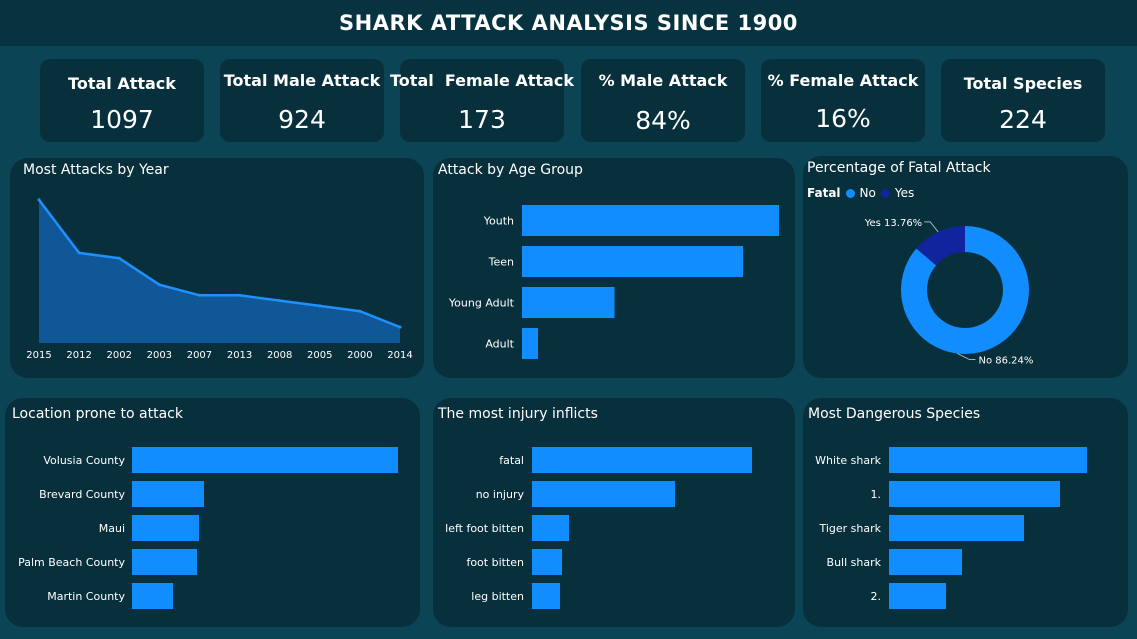  I want to click on slice-no, so click(965, 290).